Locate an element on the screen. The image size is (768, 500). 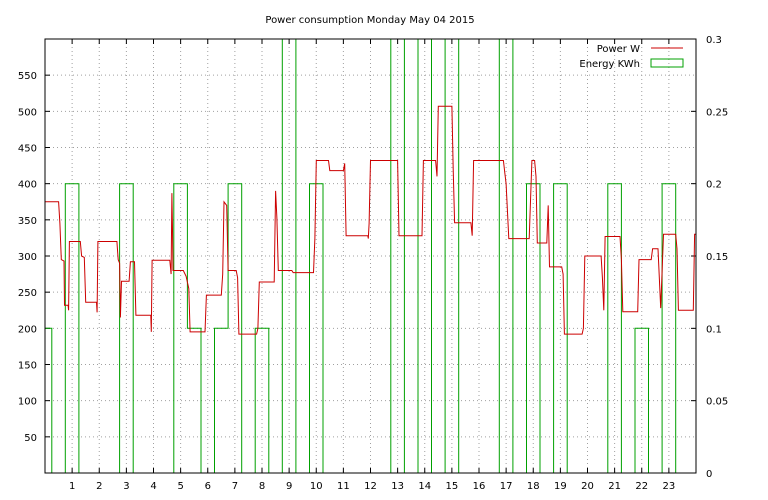
y-tick-label: 450 is located at coordinates (27, 149).